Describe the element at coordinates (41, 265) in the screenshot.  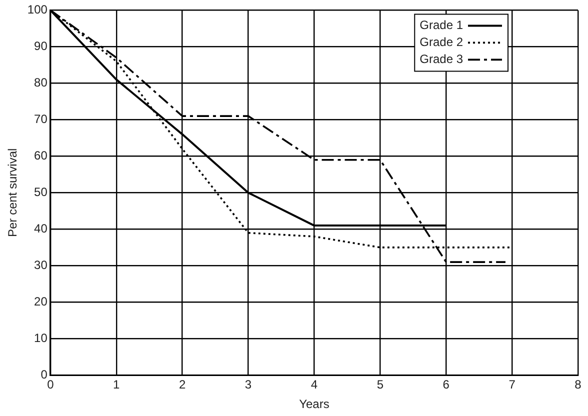
I see `y-tick-label: 30` at that location.